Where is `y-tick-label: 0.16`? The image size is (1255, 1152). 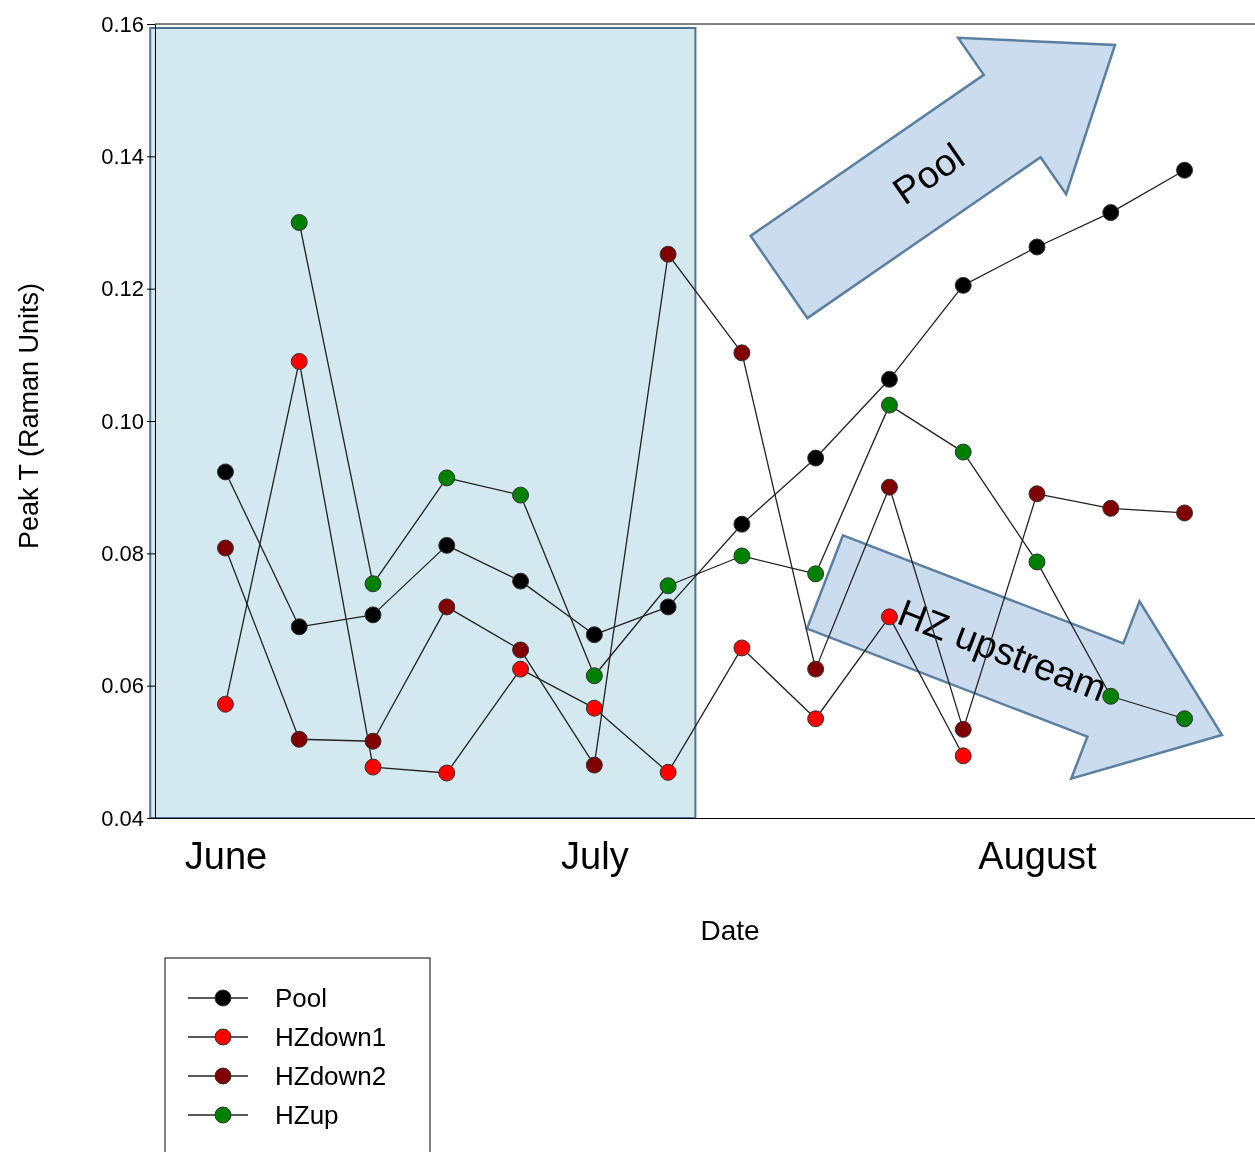 y-tick-label: 0.16 is located at coordinates (122, 24).